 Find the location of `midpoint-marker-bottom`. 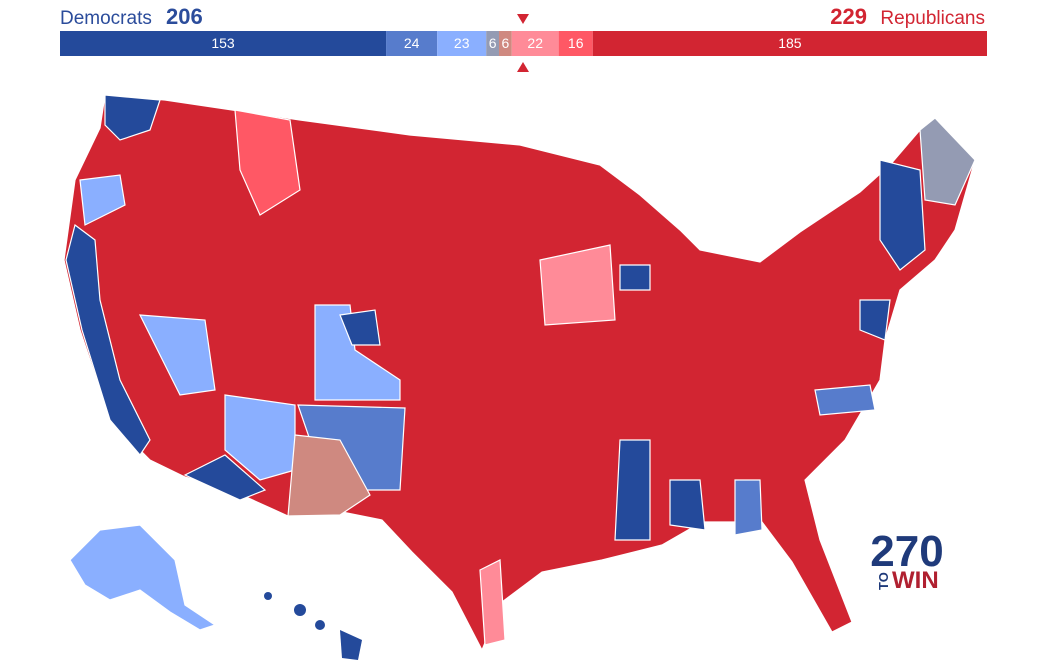

midpoint-marker-bottom is located at coordinates (523, 67).